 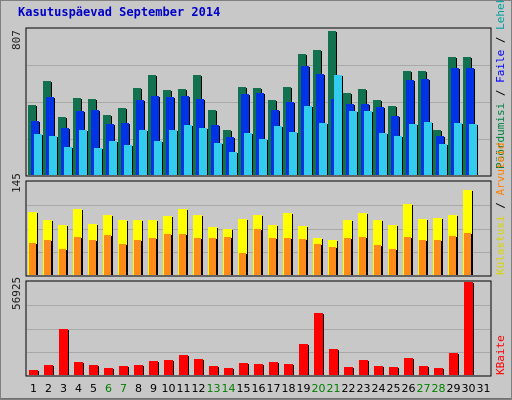 I want to click on x-tick-label-day-11: 11, so click(x=184, y=388).